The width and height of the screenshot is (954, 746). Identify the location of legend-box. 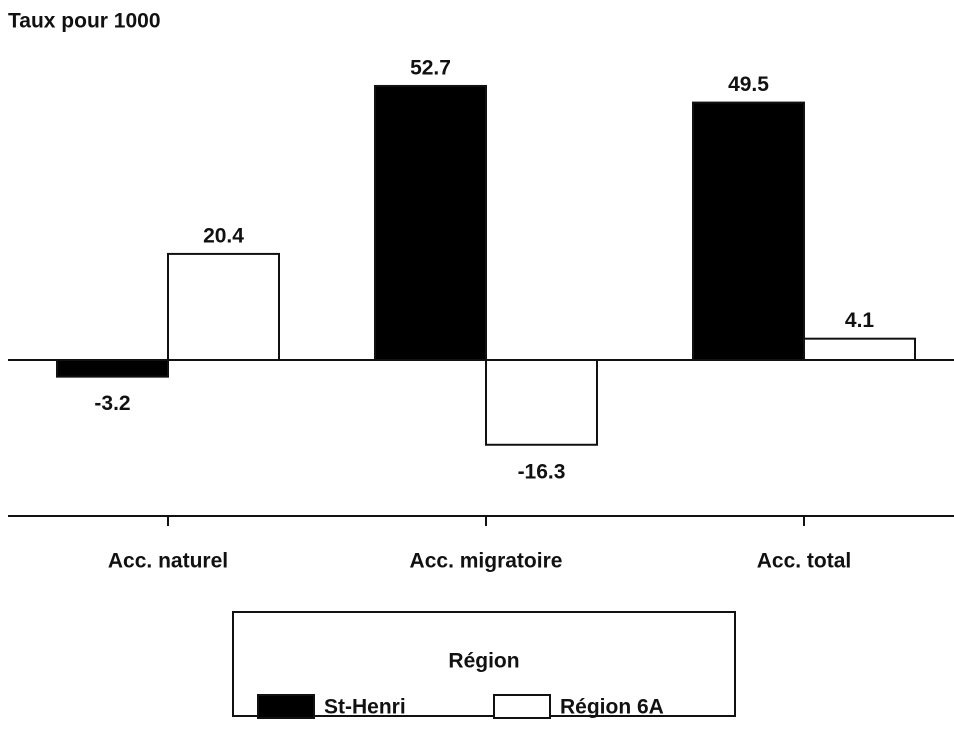
(484, 664).